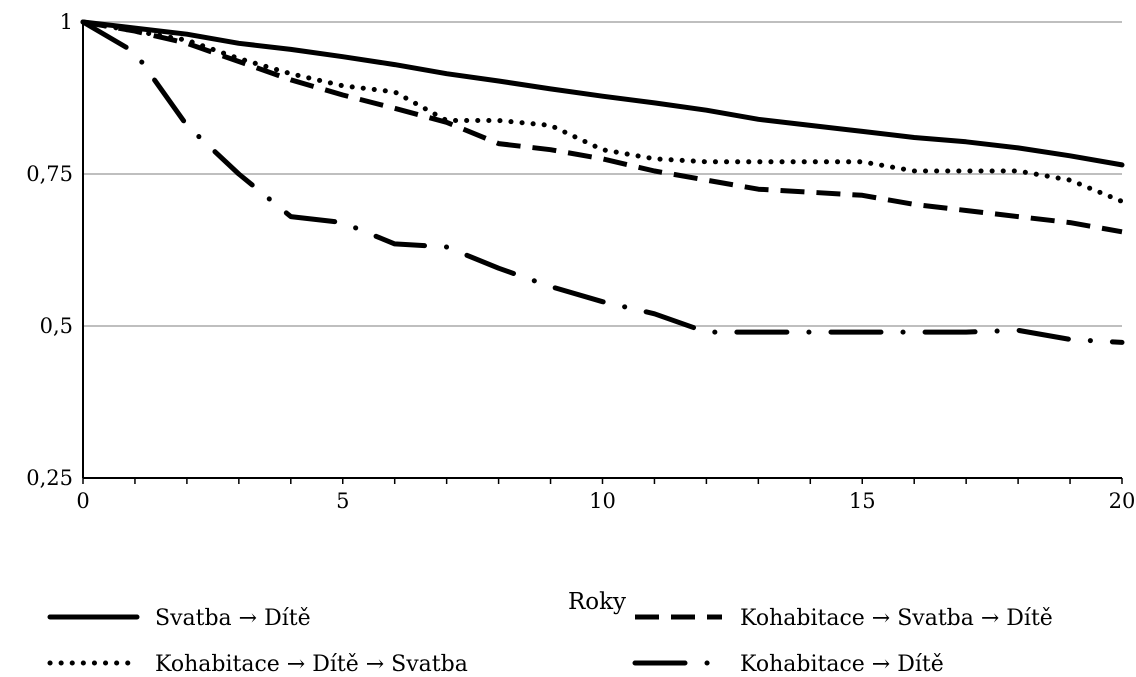 The width and height of the screenshot is (1136, 677). What do you see at coordinates (311, 664) in the screenshot?
I see `legend-label-2: Kohabitace → Dítě → Svatba` at bounding box center [311, 664].